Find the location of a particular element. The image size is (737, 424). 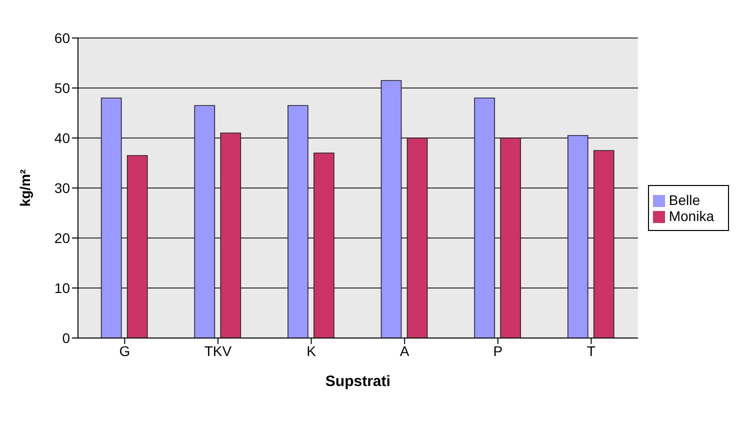

y-axis-title: kg/m² is located at coordinates (25, 187).